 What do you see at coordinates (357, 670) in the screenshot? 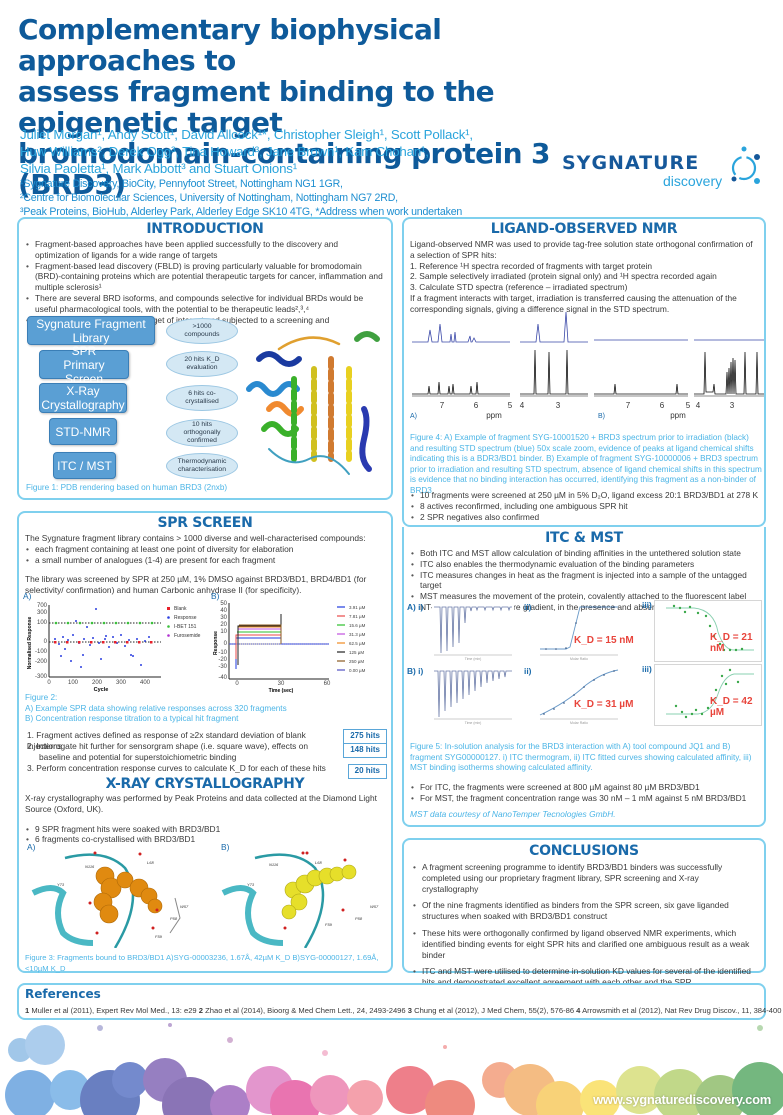
I see `svg-text: 0.00 µM` at bounding box center [357, 670].